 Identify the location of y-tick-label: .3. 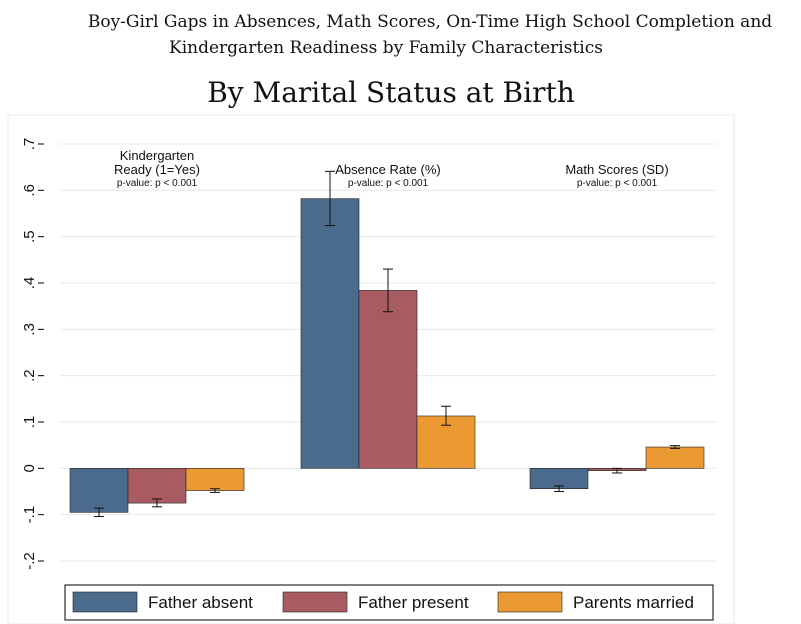
(29, 329).